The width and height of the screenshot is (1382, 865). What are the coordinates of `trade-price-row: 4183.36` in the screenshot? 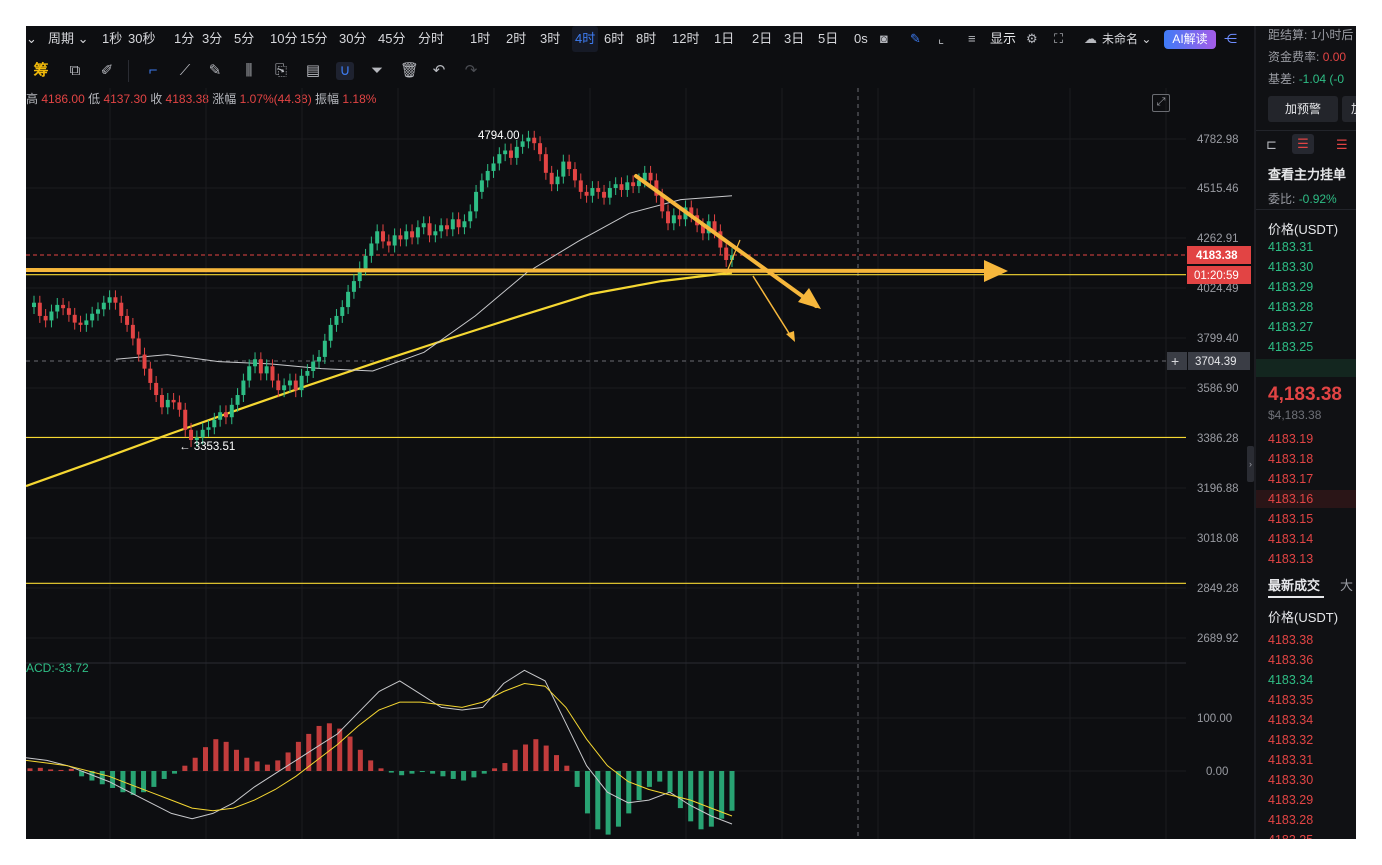 It's located at (1291, 660).